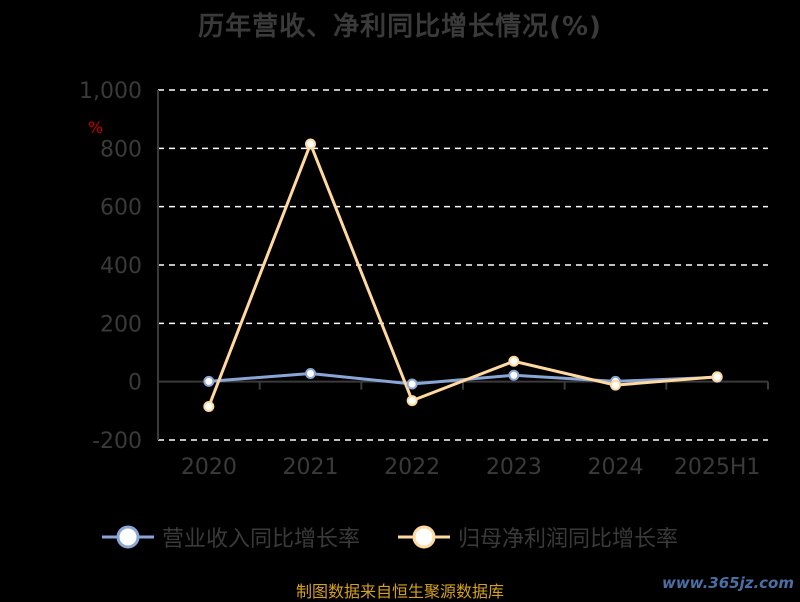 Image resolution: width=800 pixels, height=602 pixels. I want to click on y-tick-label: 400, so click(121, 266).